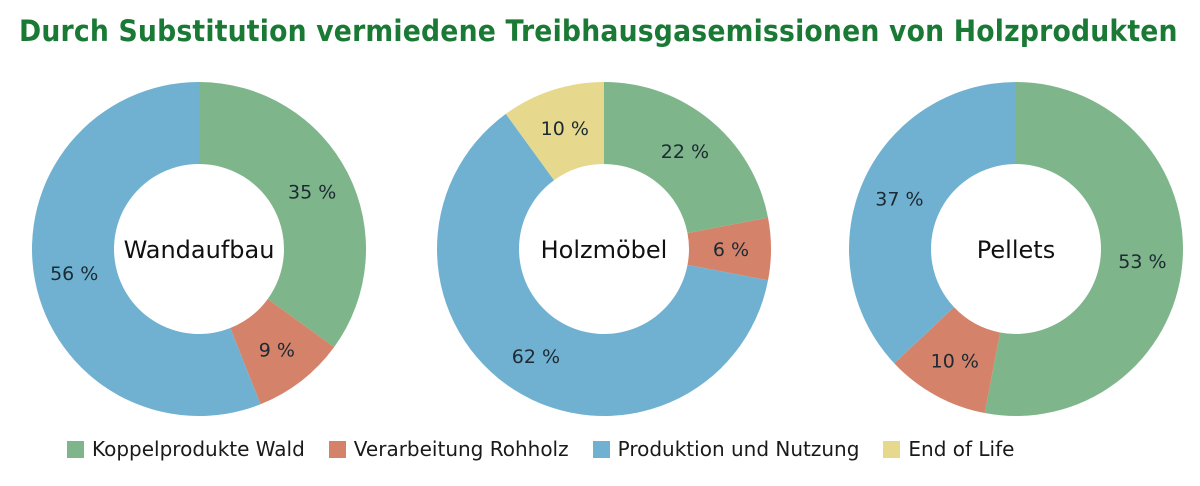 This screenshot has width=1200, height=486. I want to click on segment-percent-label: 6 %, so click(731, 250).